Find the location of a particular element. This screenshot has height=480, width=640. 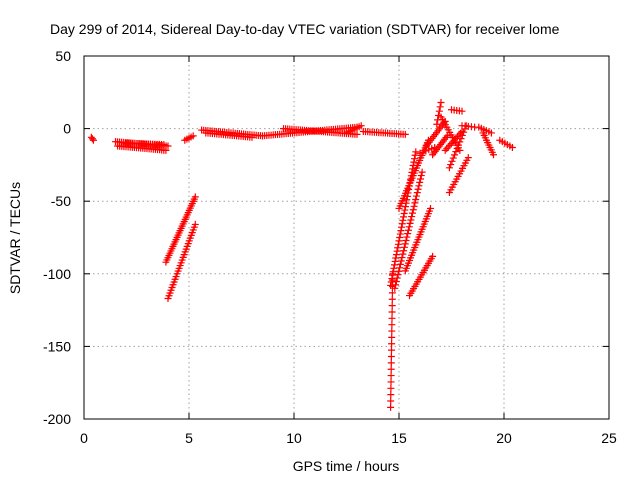

x-tick-label: 5 is located at coordinates (189, 438).